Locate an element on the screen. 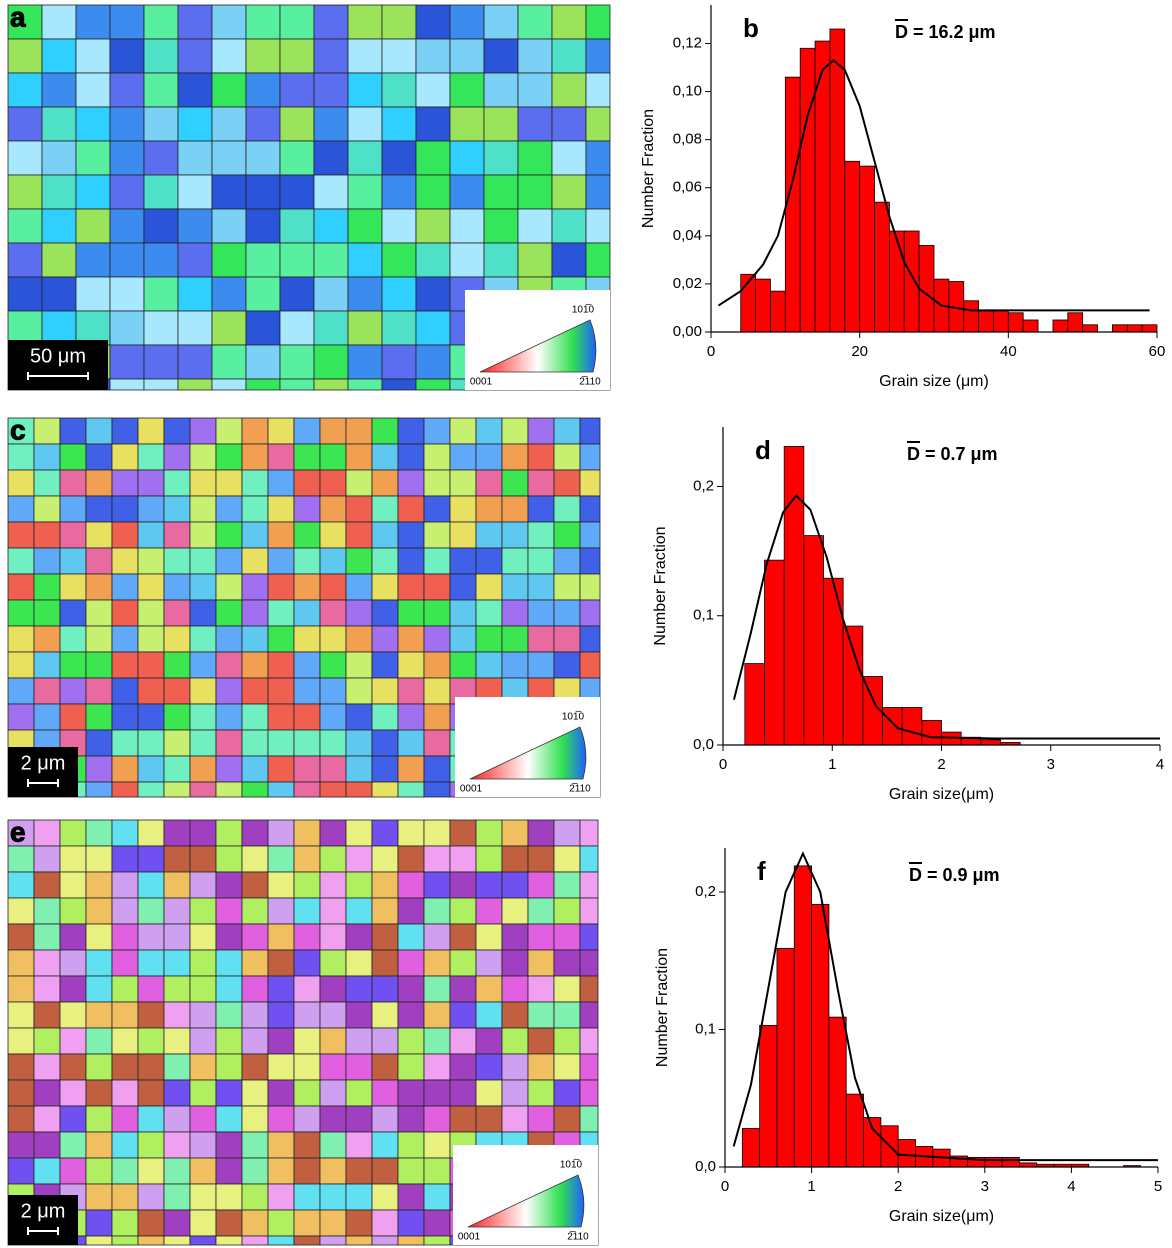  annotation: D = 16.2 μm is located at coordinates (945, 32).